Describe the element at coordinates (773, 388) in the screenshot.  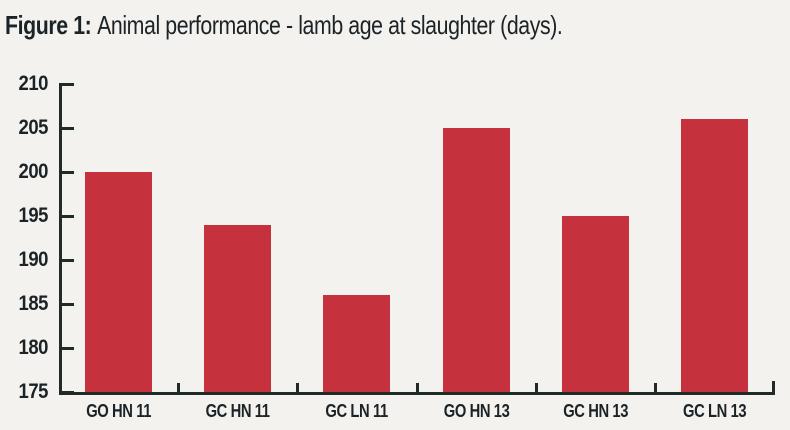
I see `x-axis-end-tick` at that location.